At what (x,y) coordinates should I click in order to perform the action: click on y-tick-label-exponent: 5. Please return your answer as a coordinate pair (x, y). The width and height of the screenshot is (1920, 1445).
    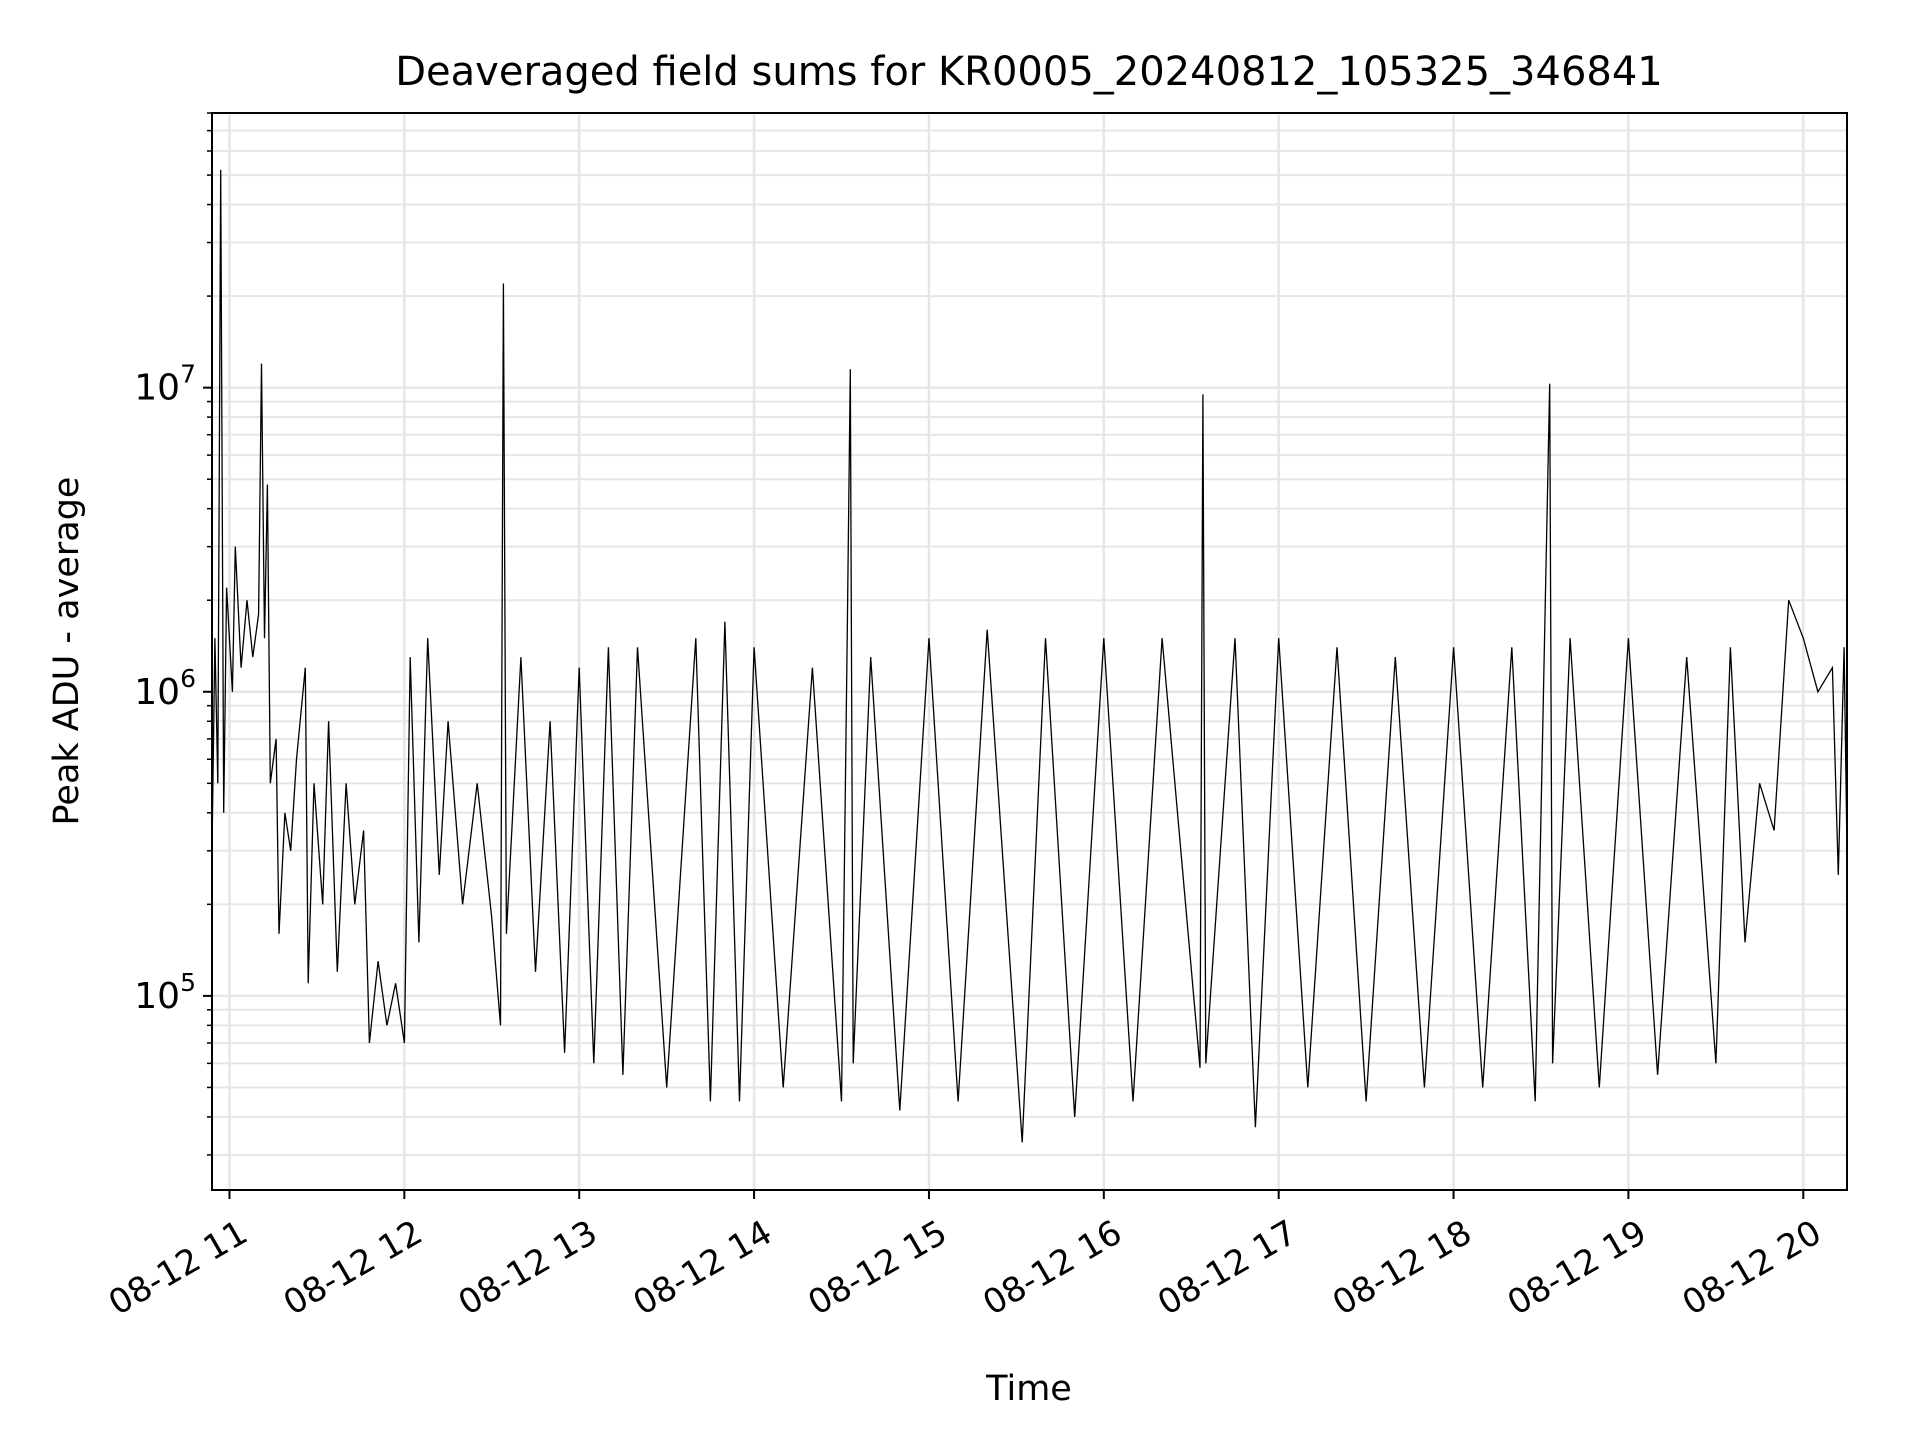
    Looking at the image, I should click on (188, 982).